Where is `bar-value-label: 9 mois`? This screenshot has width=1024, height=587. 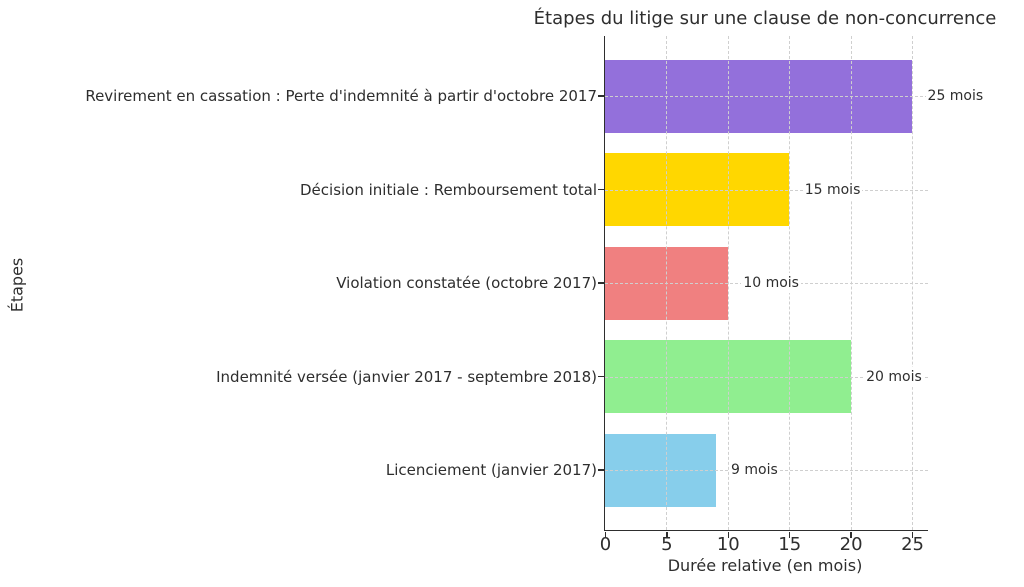 bar-value-label: 9 mois is located at coordinates (754, 470).